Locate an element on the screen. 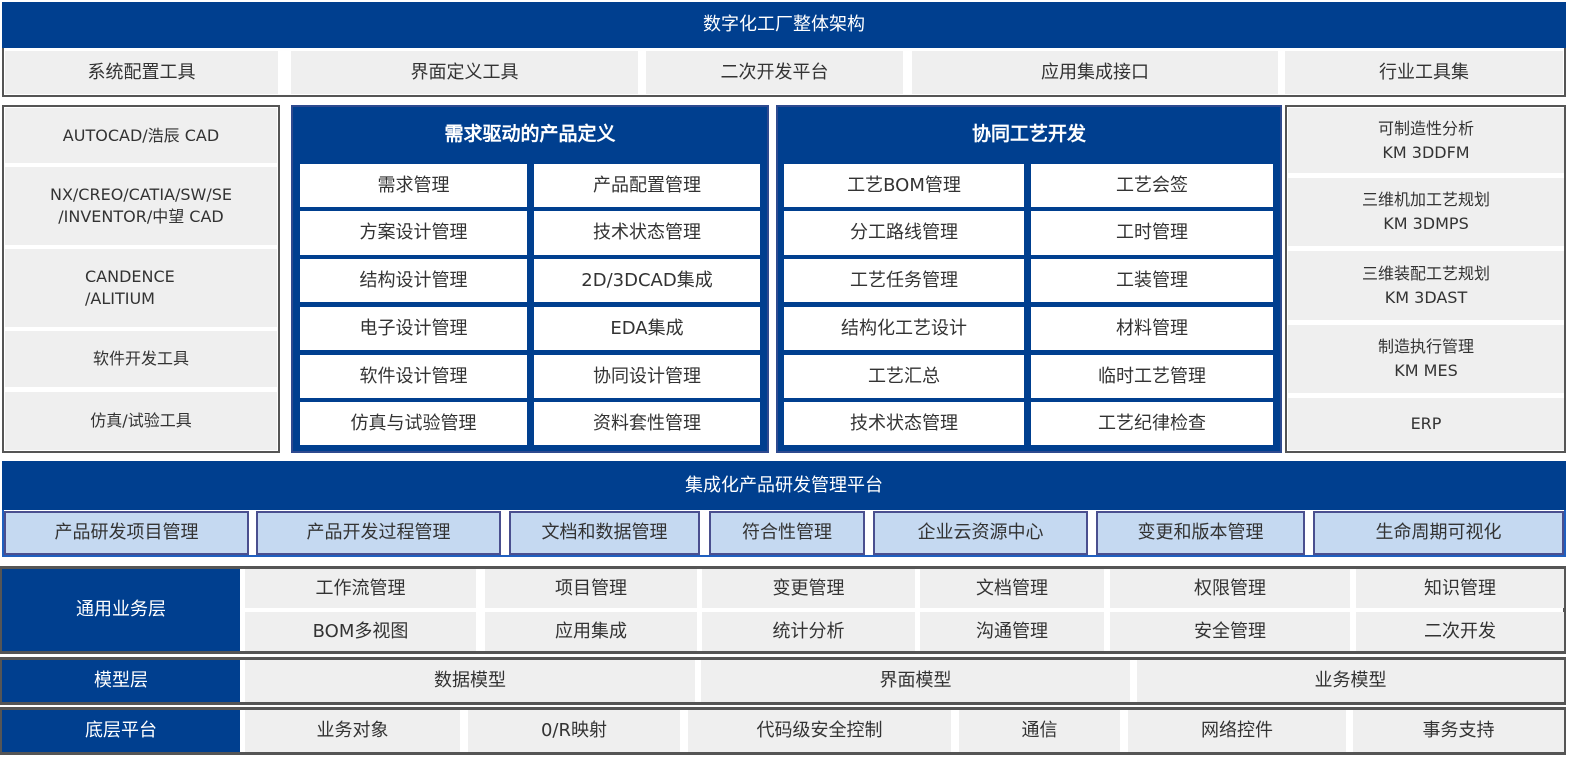 The height and width of the screenshot is (764, 1586). right-tools-frame is located at coordinates (1425, 279).